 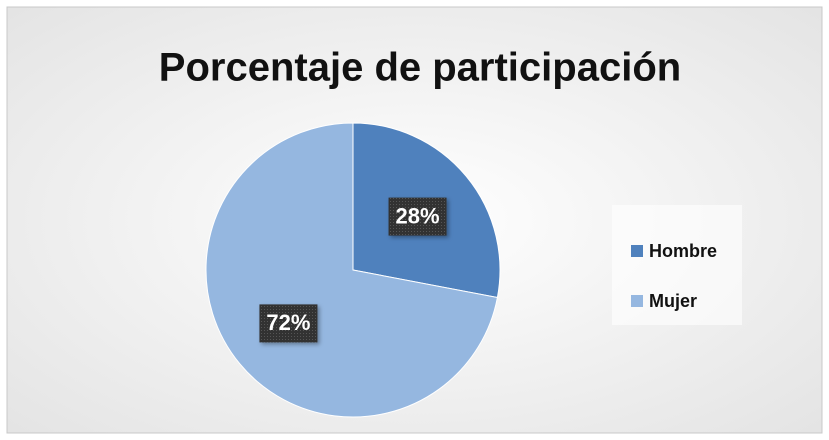 I want to click on chart-title: Porcentaje de participación, so click(x=420, y=68).